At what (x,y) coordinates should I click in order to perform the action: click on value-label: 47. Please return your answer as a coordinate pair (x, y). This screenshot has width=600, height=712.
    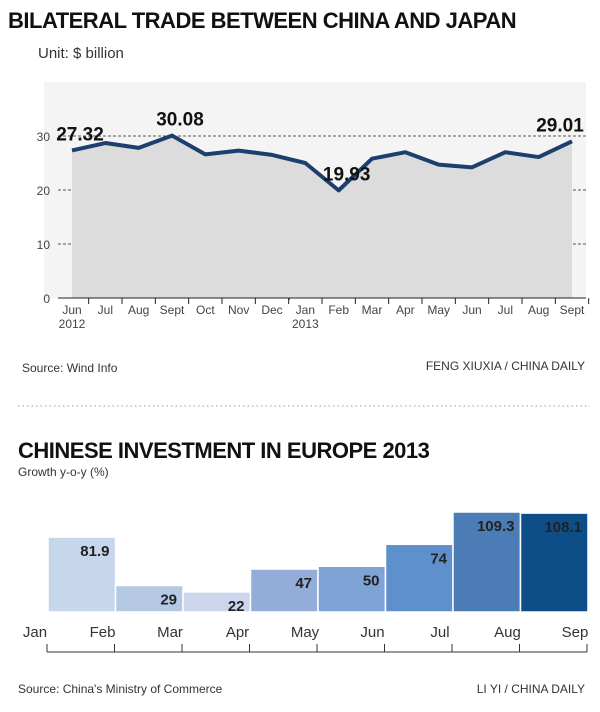
    Looking at the image, I should click on (303, 583).